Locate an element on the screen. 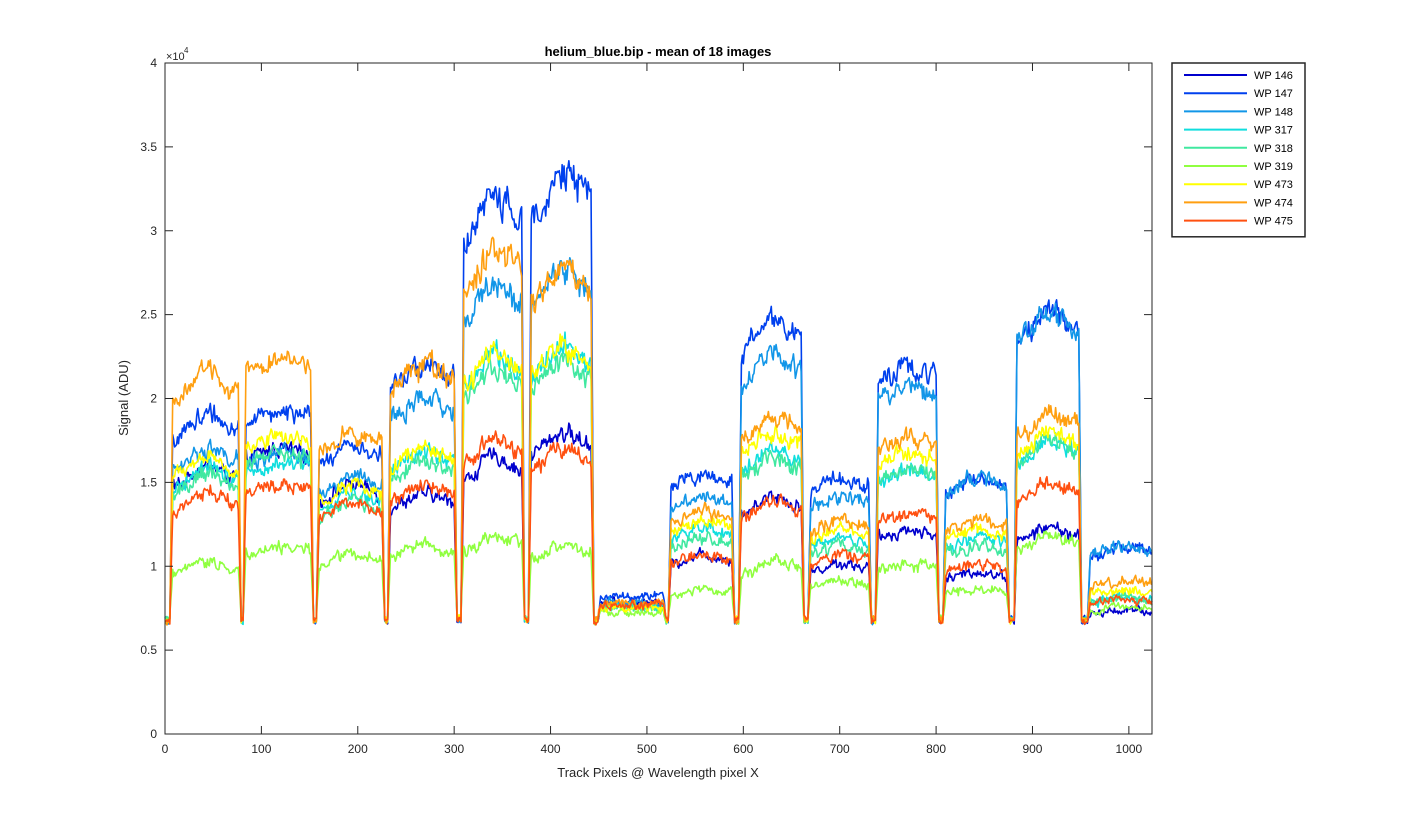 The image size is (1425, 830). x-tick-label: 900 is located at coordinates (1032, 749).